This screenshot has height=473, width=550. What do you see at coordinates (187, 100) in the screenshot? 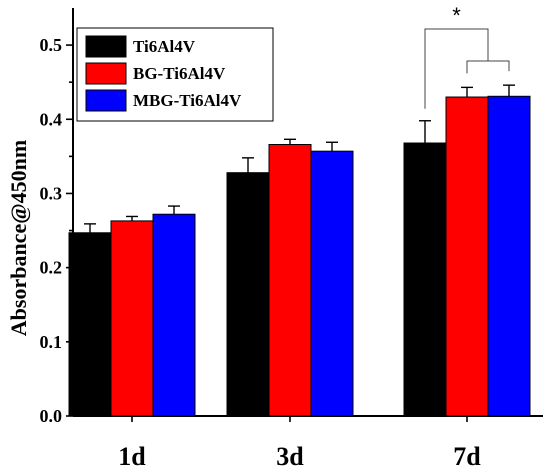
I see `legend-label: MBG-Ti6Al4V` at bounding box center [187, 100].